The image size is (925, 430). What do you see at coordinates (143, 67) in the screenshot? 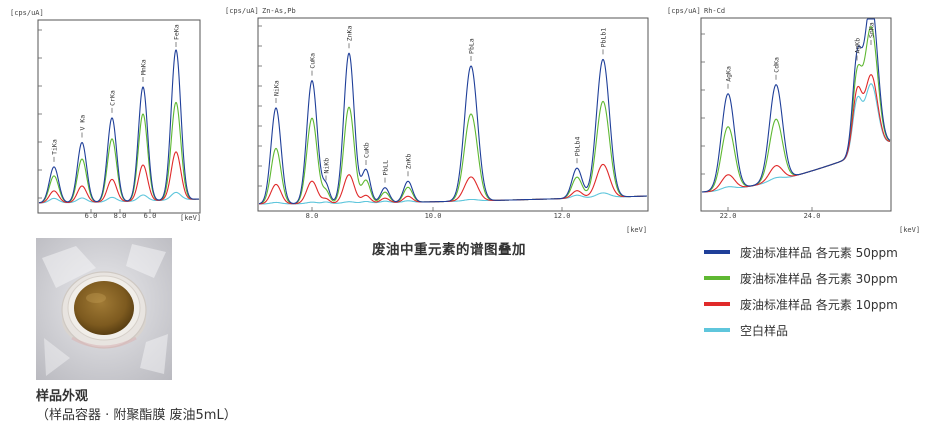
I see `peak-label: MnKa` at bounding box center [143, 67].